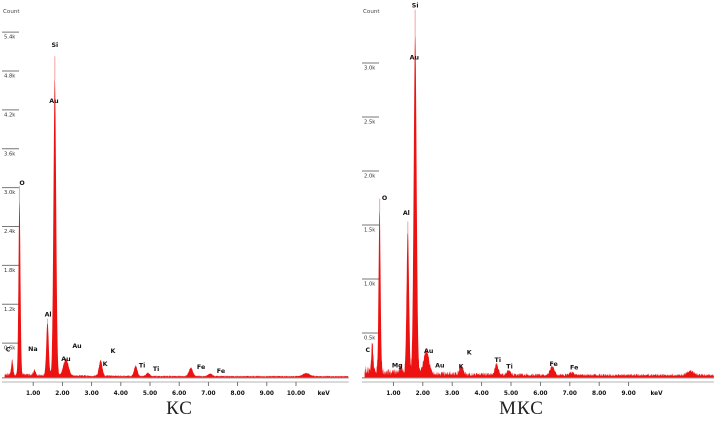  Describe the element at coordinates (369, 123) in the screenshot. I see `y-tick-label: 2.5k` at that location.